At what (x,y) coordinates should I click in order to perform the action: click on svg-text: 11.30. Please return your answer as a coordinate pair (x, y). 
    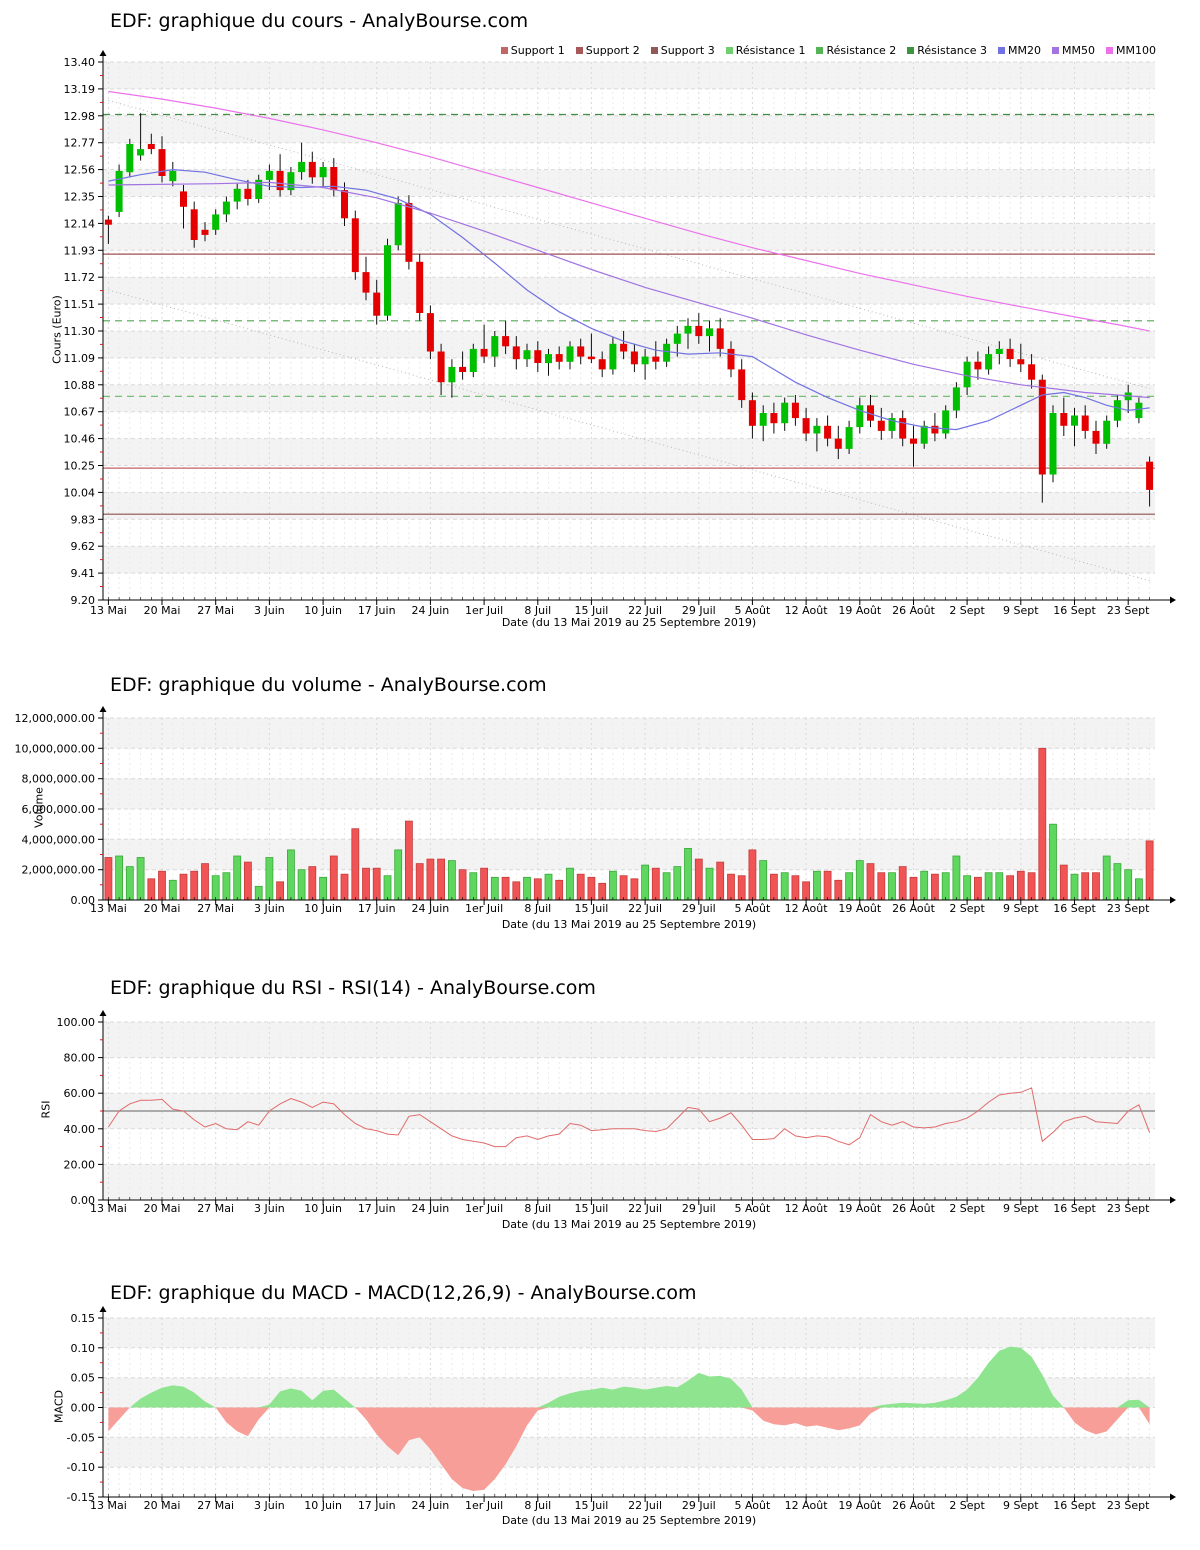
    Looking at the image, I should click on (80, 331).